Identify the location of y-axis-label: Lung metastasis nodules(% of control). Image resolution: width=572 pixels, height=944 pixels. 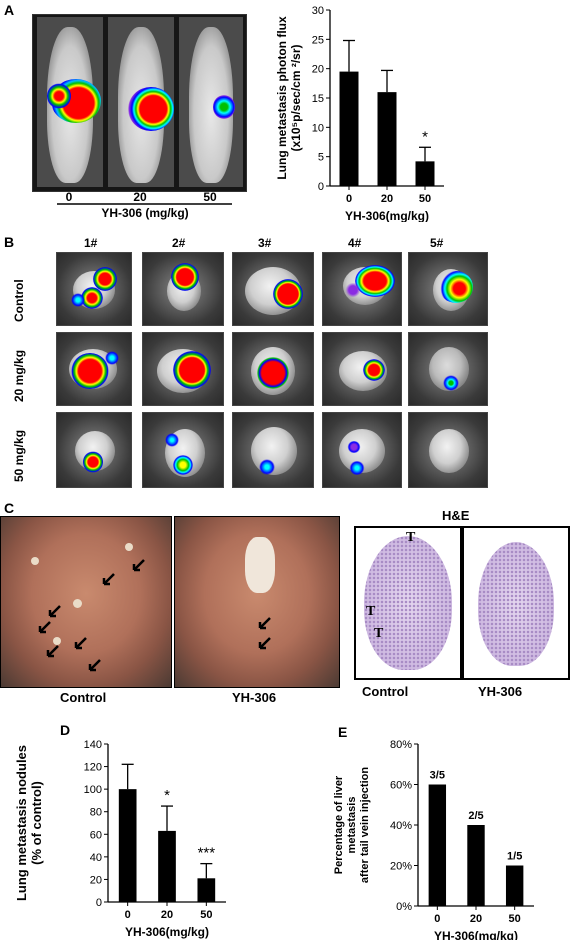
(29, 823).